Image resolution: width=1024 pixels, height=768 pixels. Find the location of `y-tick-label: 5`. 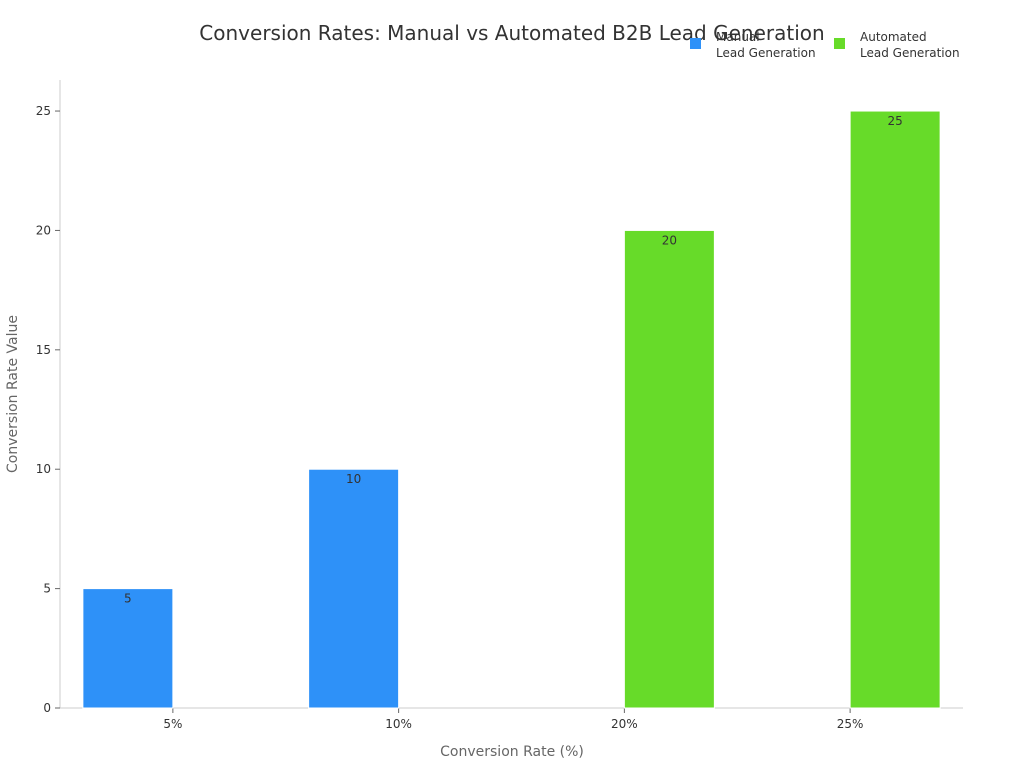

y-tick-label: 5 is located at coordinates (47, 589).